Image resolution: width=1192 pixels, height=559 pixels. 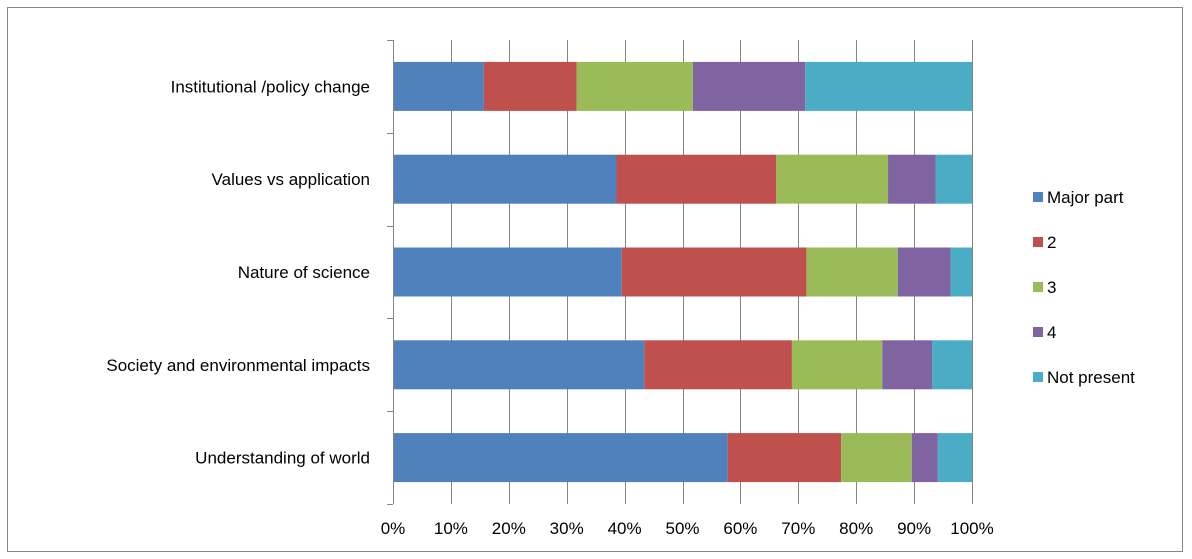 I want to click on x-tick-label: 50%, so click(x=682, y=528).